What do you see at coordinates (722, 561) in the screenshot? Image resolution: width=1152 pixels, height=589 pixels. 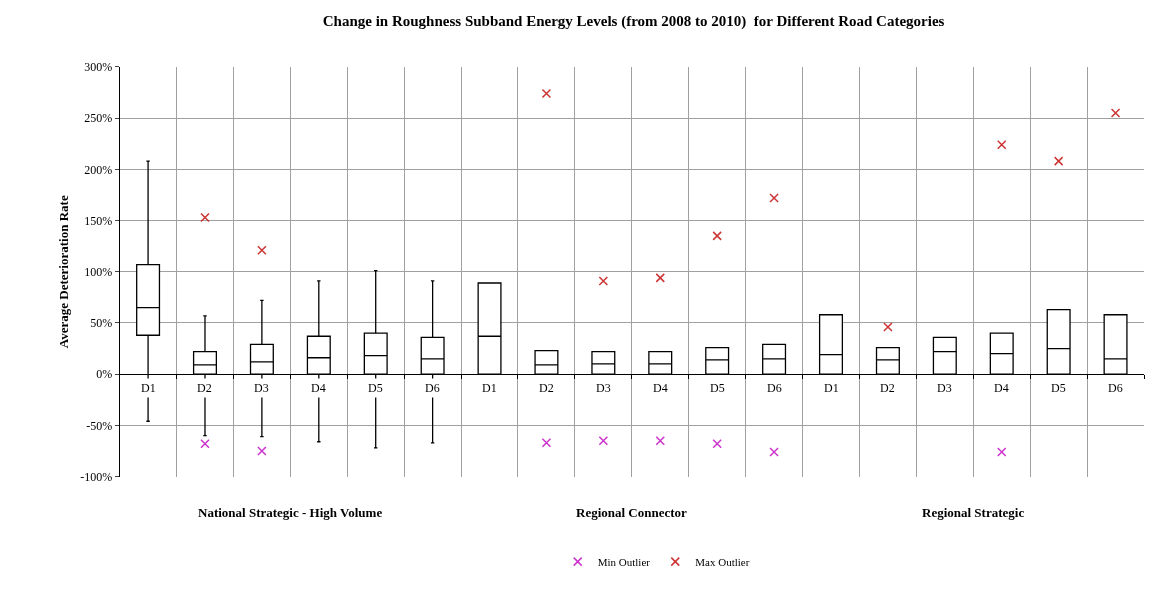 I see `legend-label: Max Outlier` at bounding box center [722, 561].